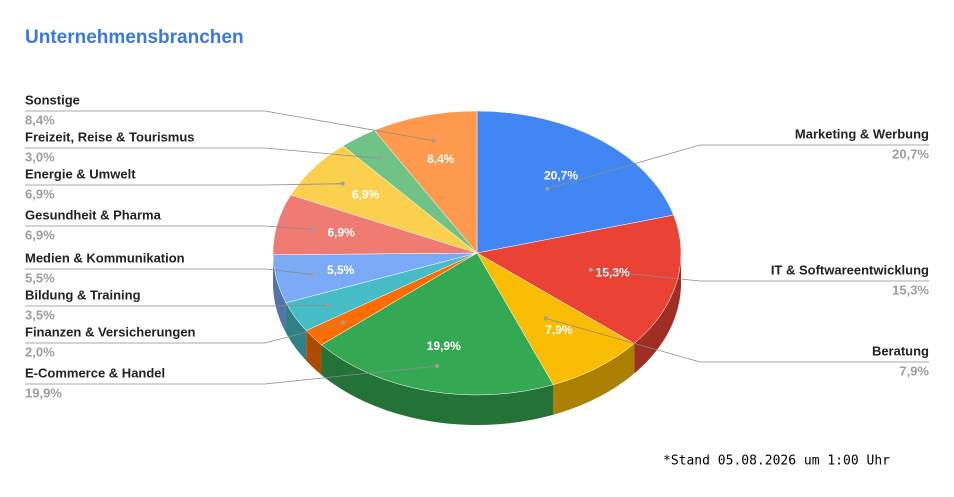 The image size is (954, 497). I want to click on legend-name: Sonstige, so click(52, 99).